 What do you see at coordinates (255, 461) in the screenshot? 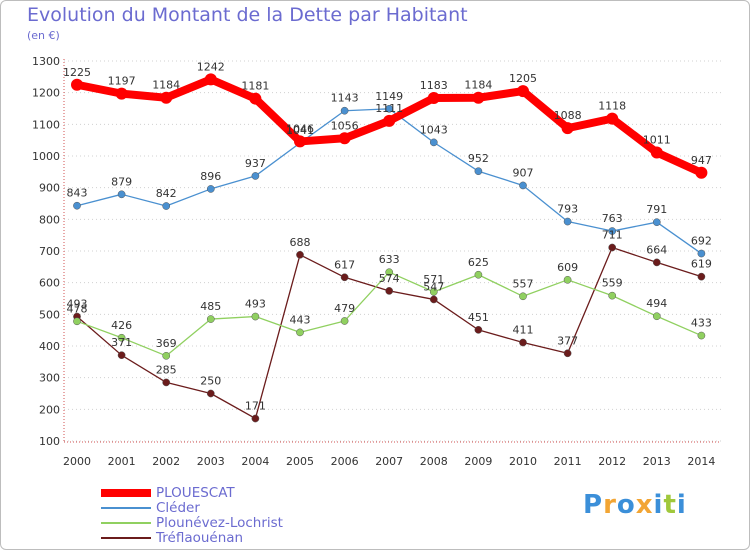
I see `x-tick-label: 2004` at bounding box center [255, 461].